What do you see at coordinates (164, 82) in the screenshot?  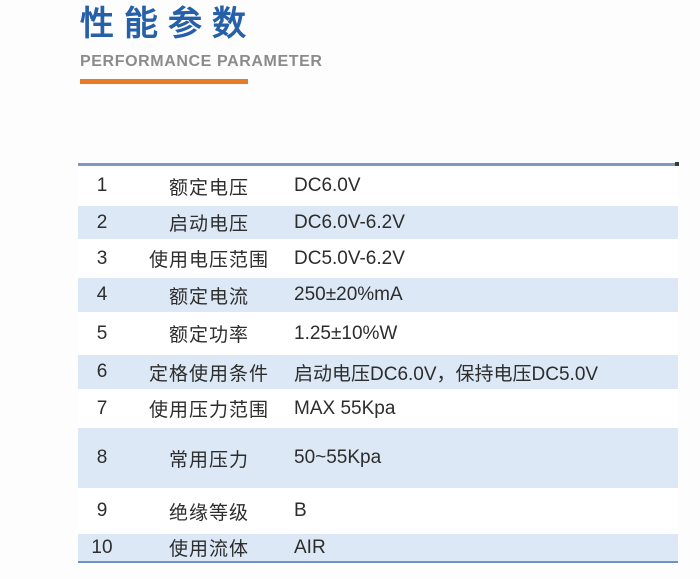 I see `accent-divider` at bounding box center [164, 82].